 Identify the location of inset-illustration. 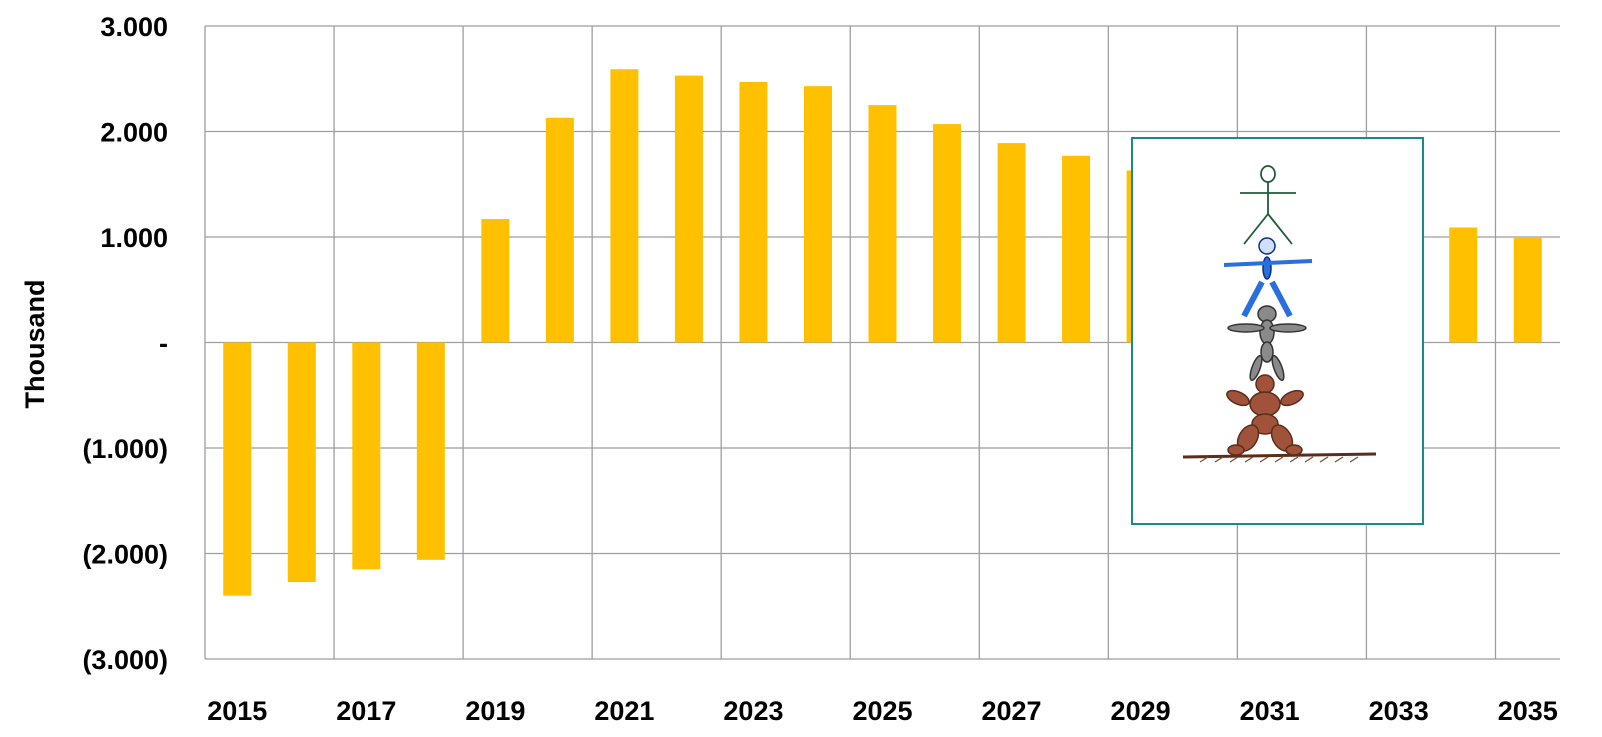
(1277, 331).